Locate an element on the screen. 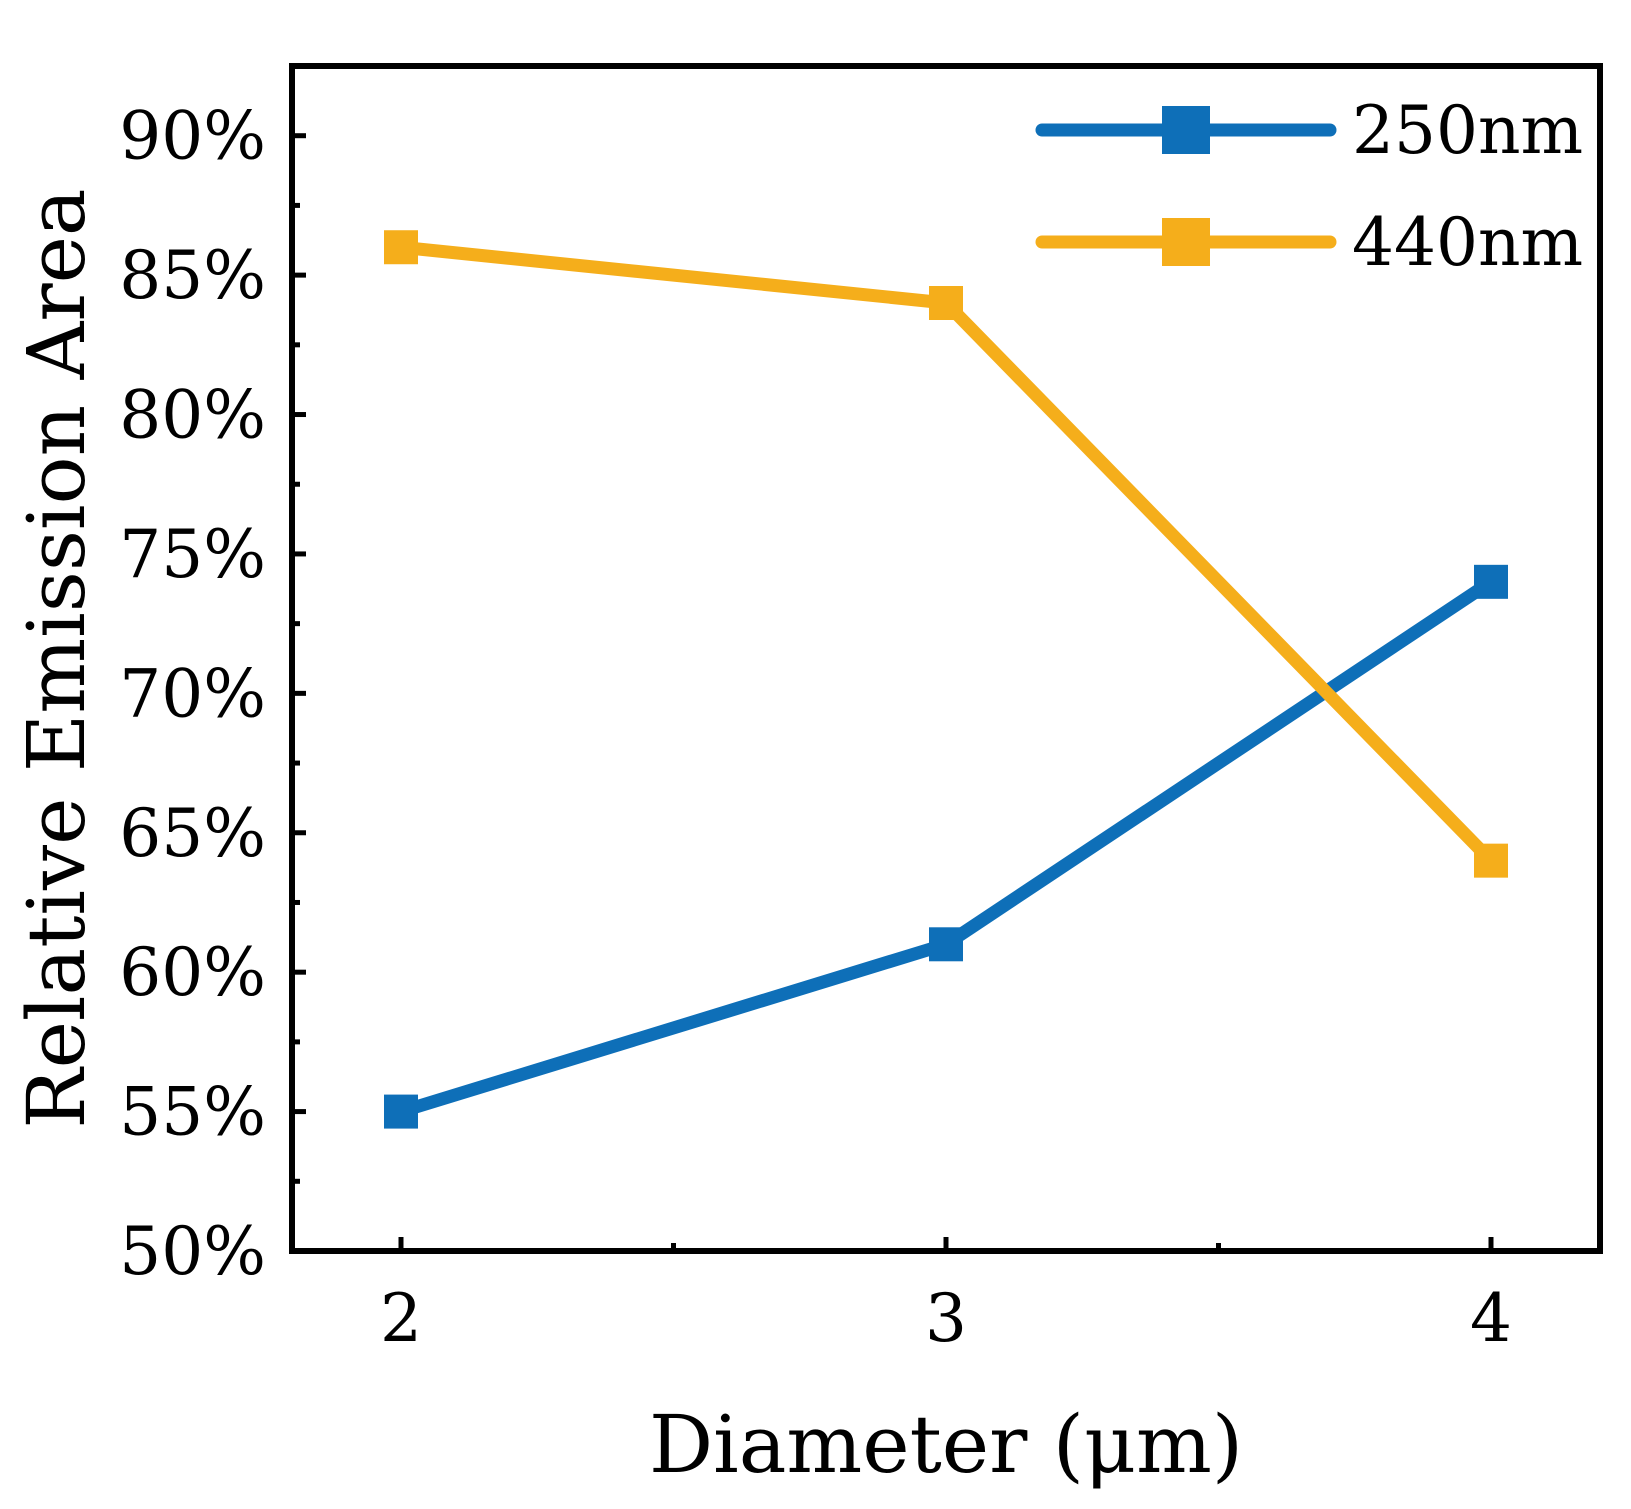 The width and height of the screenshot is (1631, 1509). x-axis: 2 3 4 is located at coordinates (946, 1297).